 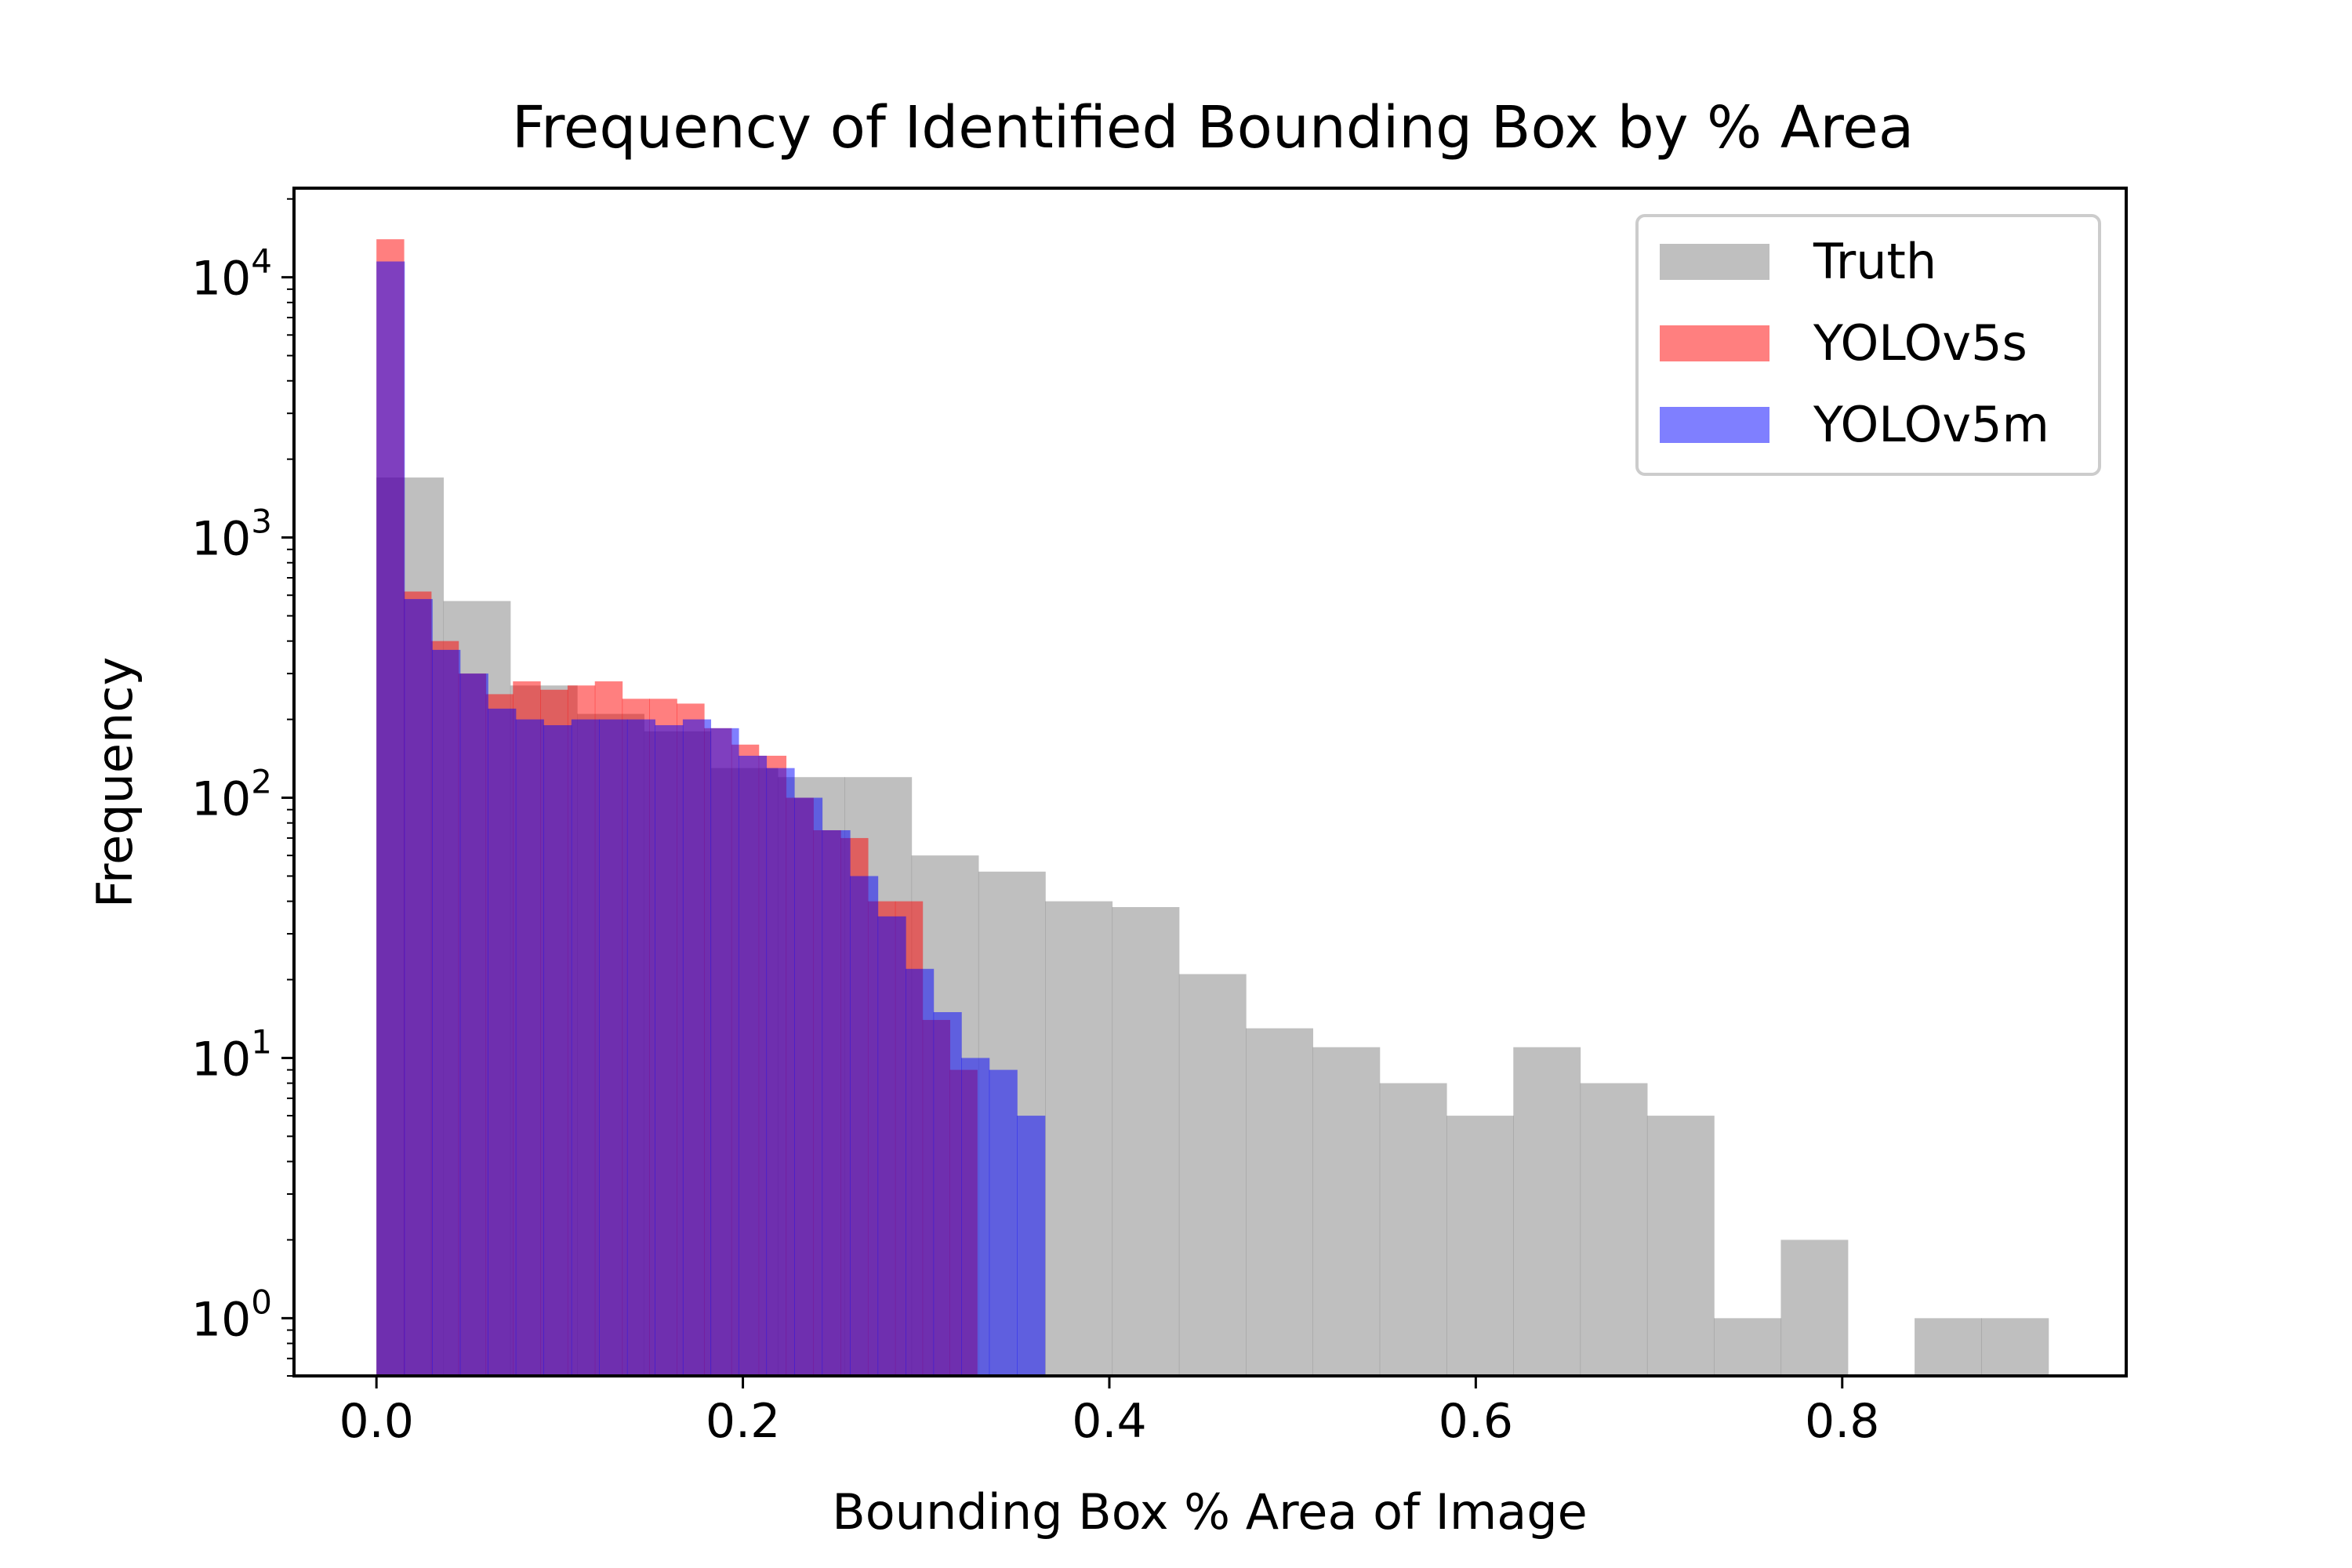 What do you see at coordinates (1714, 343) in the screenshot?
I see `legend-swatch-yolov5s` at bounding box center [1714, 343].